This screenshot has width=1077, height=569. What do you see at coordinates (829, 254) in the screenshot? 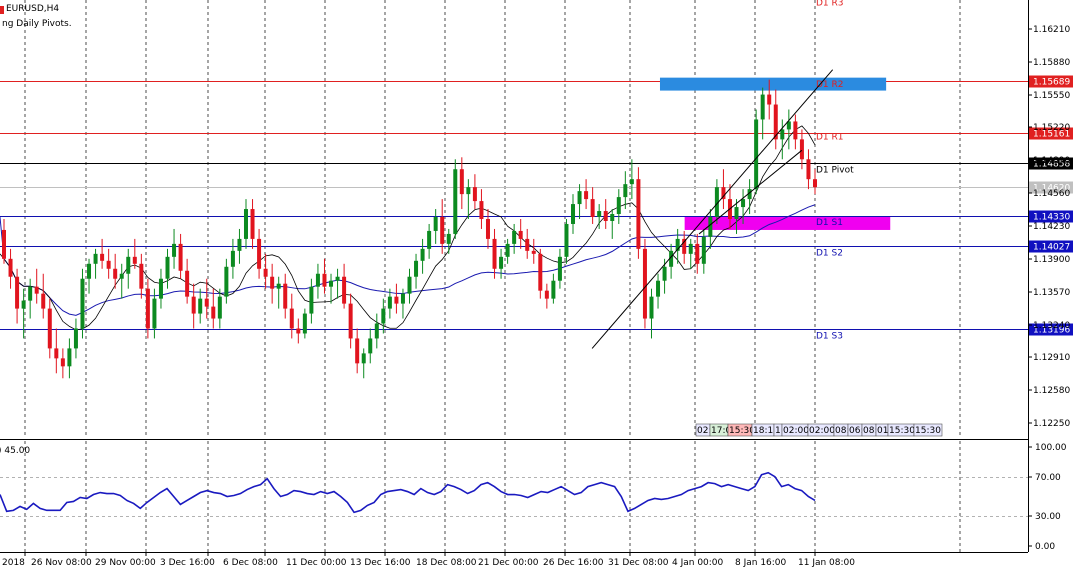
I see `level-label: D1 S2` at bounding box center [829, 254].